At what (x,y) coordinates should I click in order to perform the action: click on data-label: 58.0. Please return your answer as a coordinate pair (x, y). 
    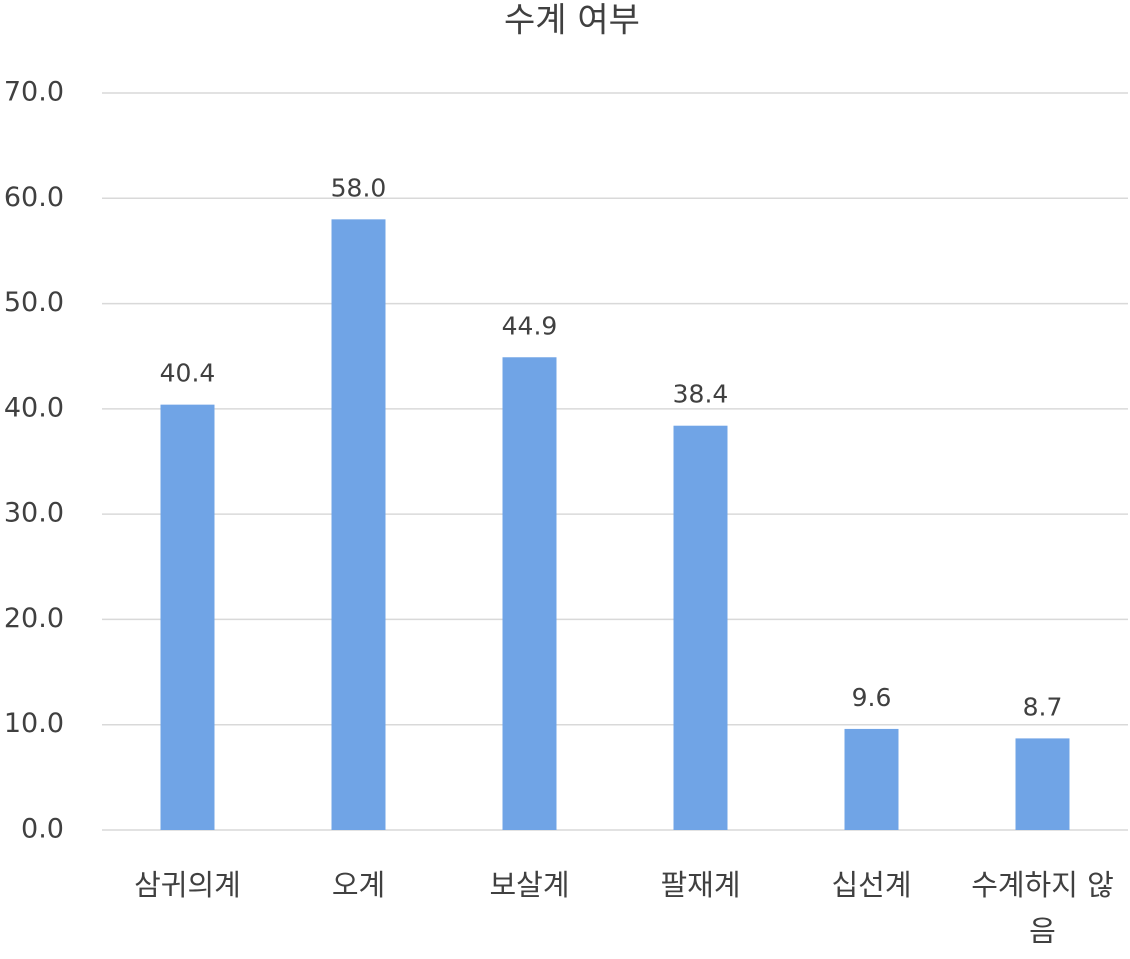
    Looking at the image, I should click on (359, 187).